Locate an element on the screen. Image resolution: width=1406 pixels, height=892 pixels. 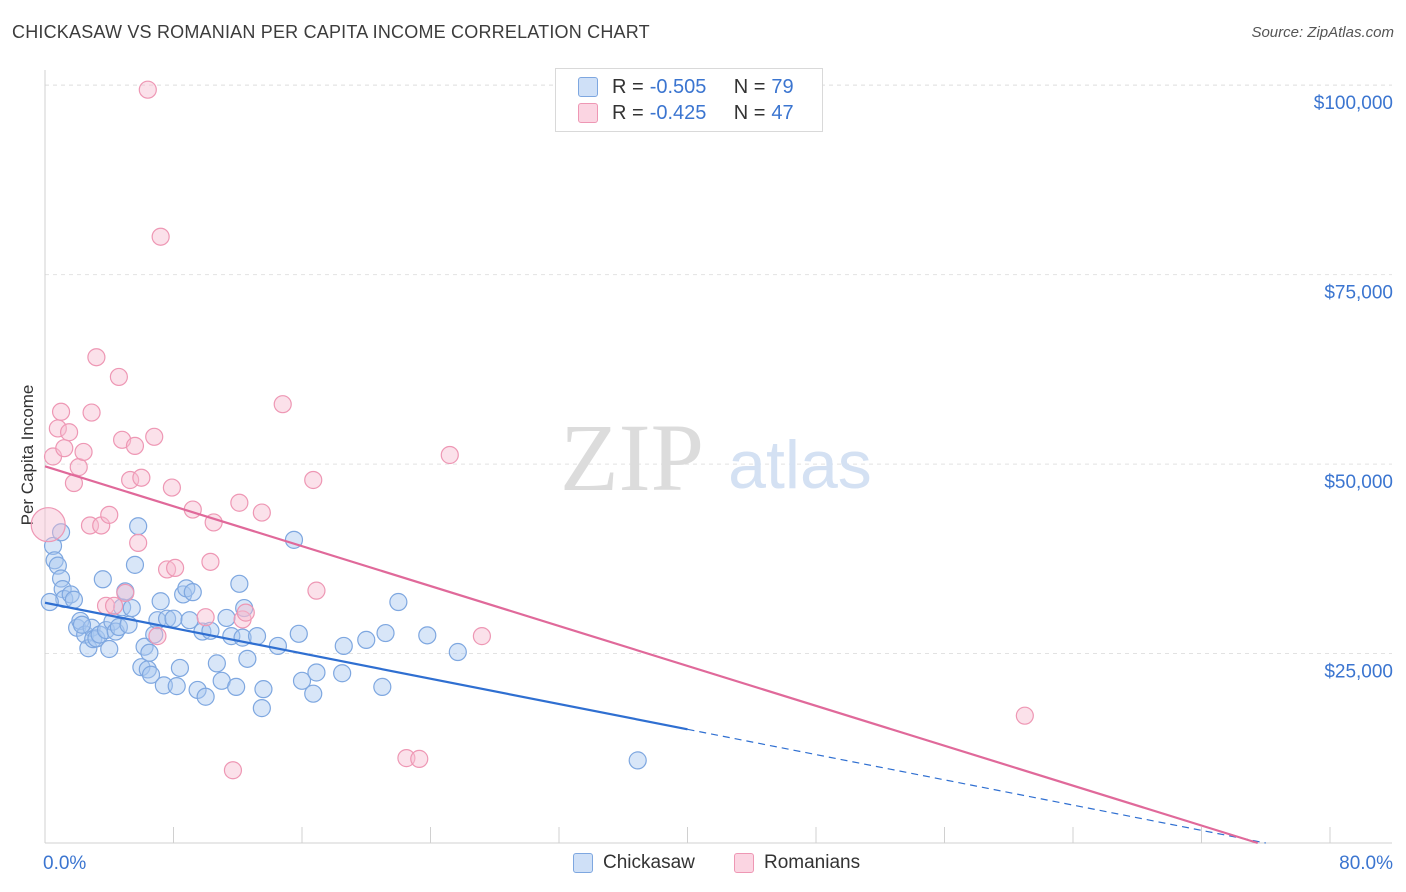
r-label: R = is located at coordinates (628, 112).